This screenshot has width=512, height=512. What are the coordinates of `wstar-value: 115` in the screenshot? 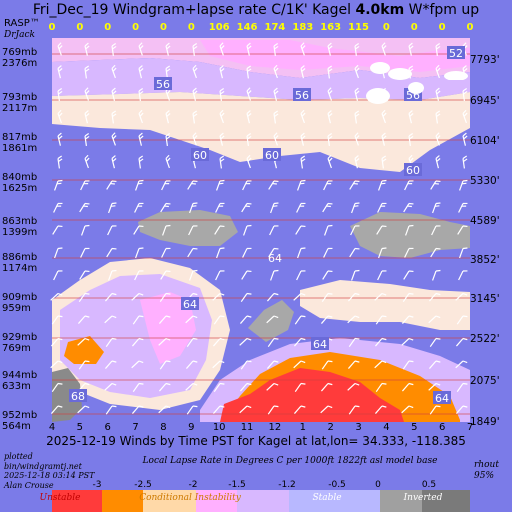 It's located at (358, 27).